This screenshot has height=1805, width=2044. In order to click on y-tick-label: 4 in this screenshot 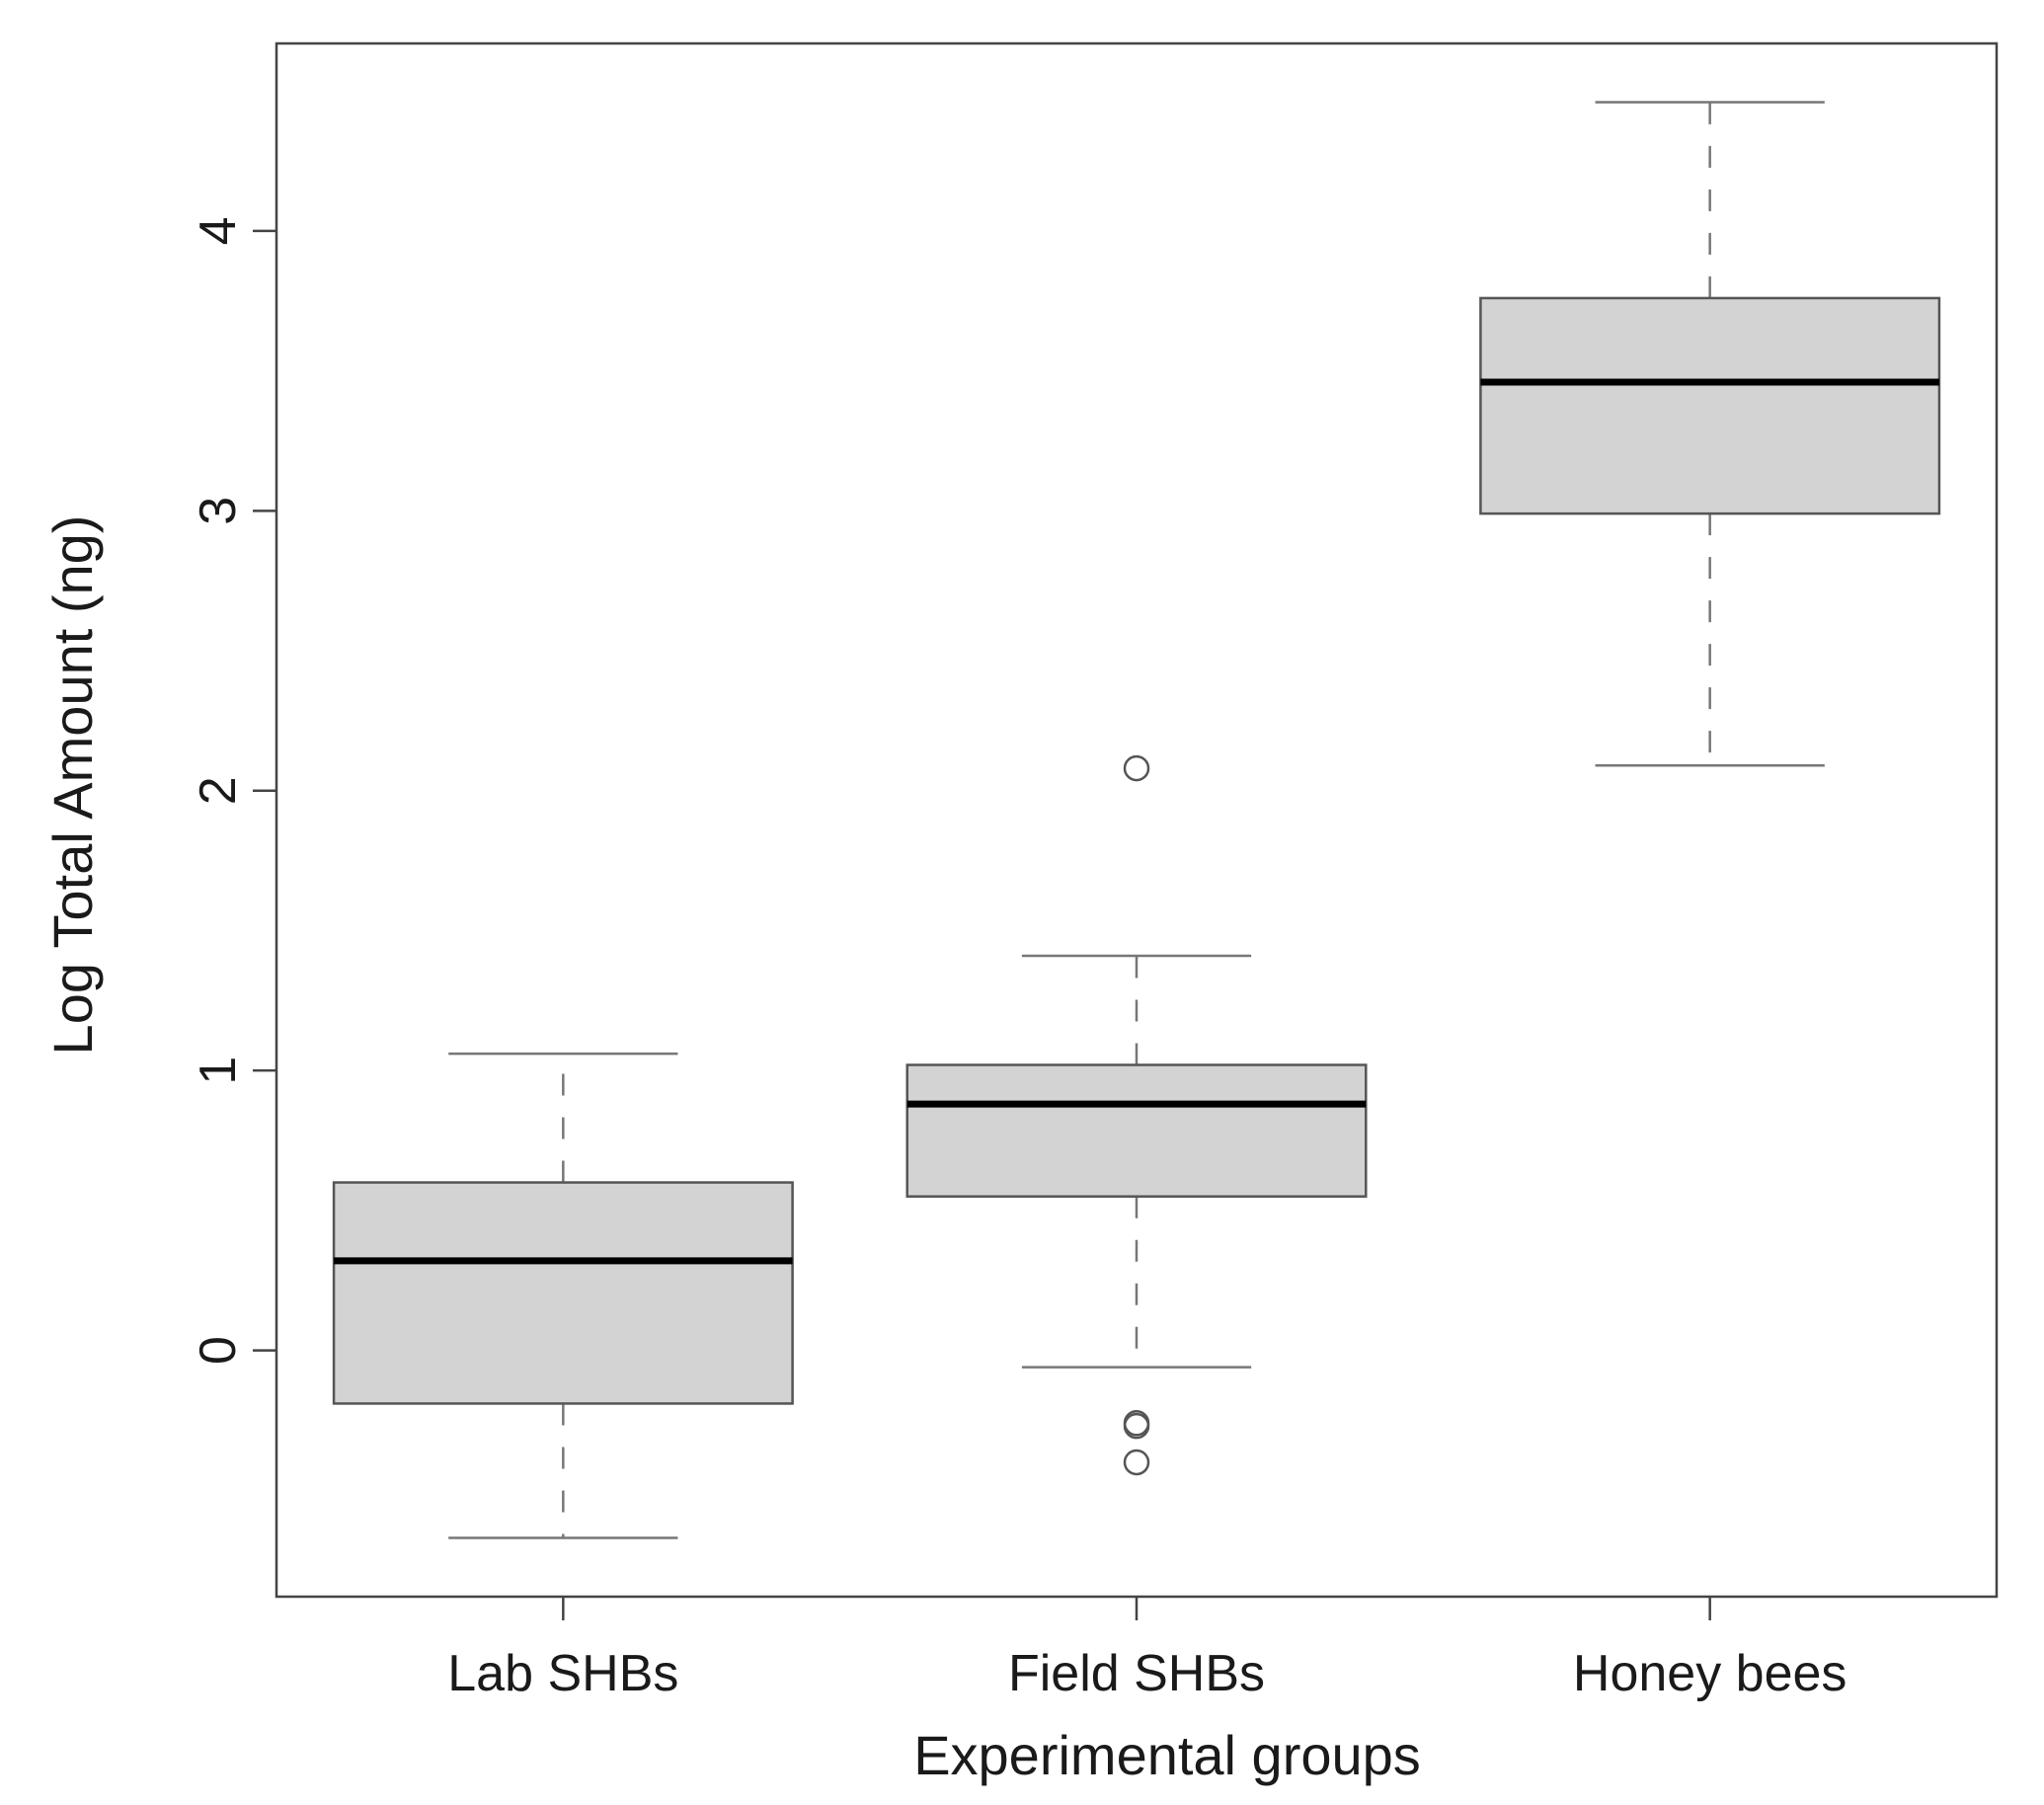, I will do `click(219, 230)`.